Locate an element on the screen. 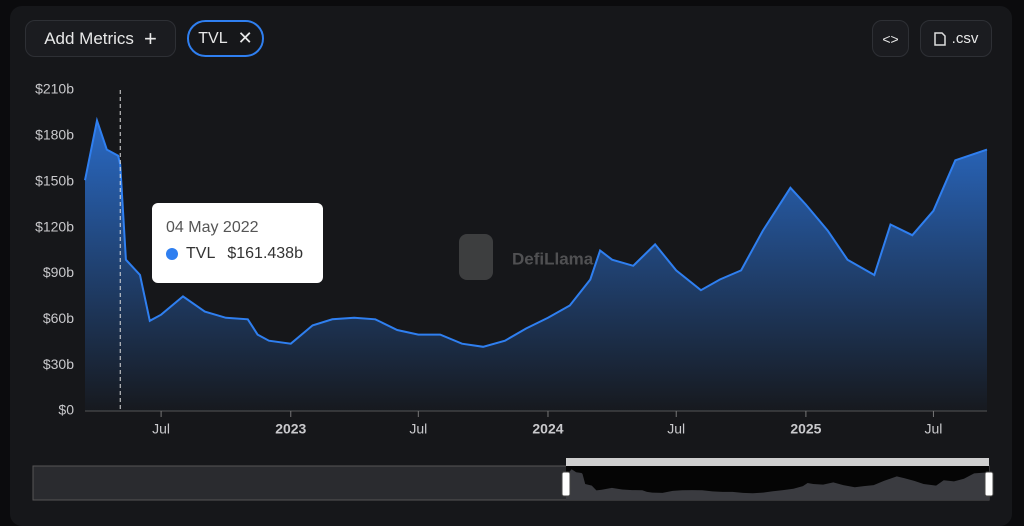 This screenshot has width=1024, height=526. tooltip-series: TVL is located at coordinates (201, 253).